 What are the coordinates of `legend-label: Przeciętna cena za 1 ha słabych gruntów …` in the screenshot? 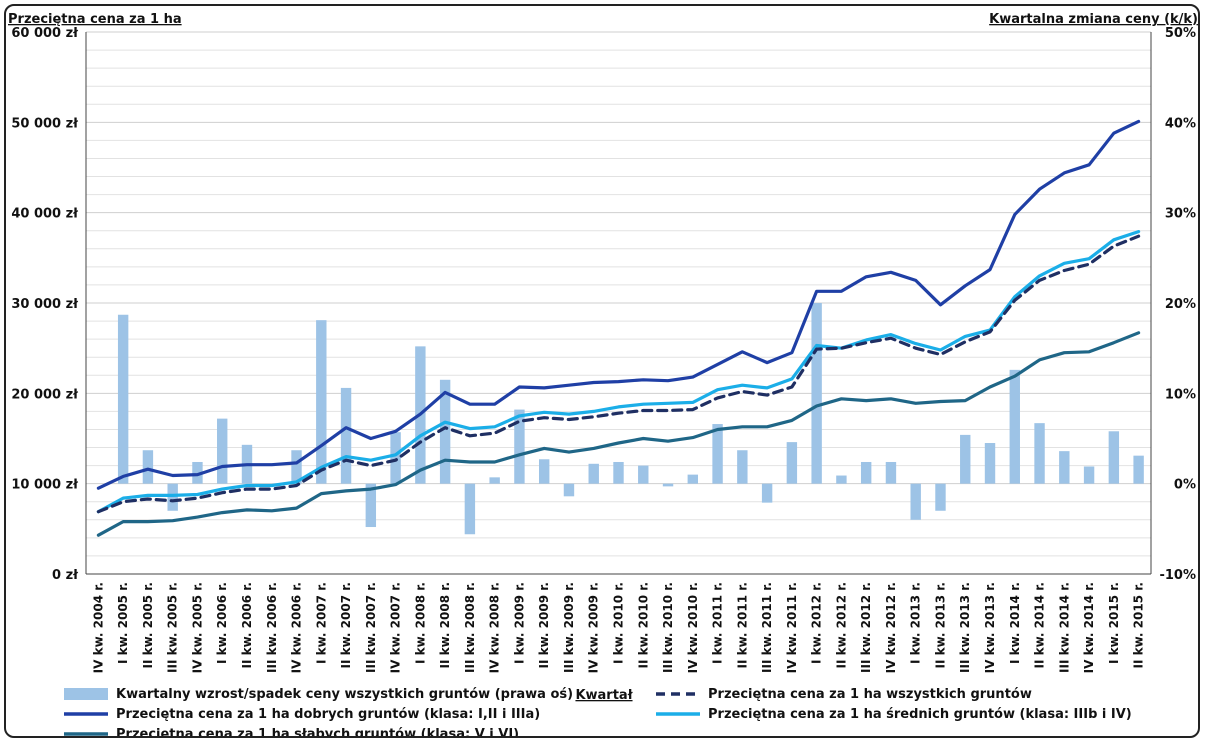 It's located at (317, 732).